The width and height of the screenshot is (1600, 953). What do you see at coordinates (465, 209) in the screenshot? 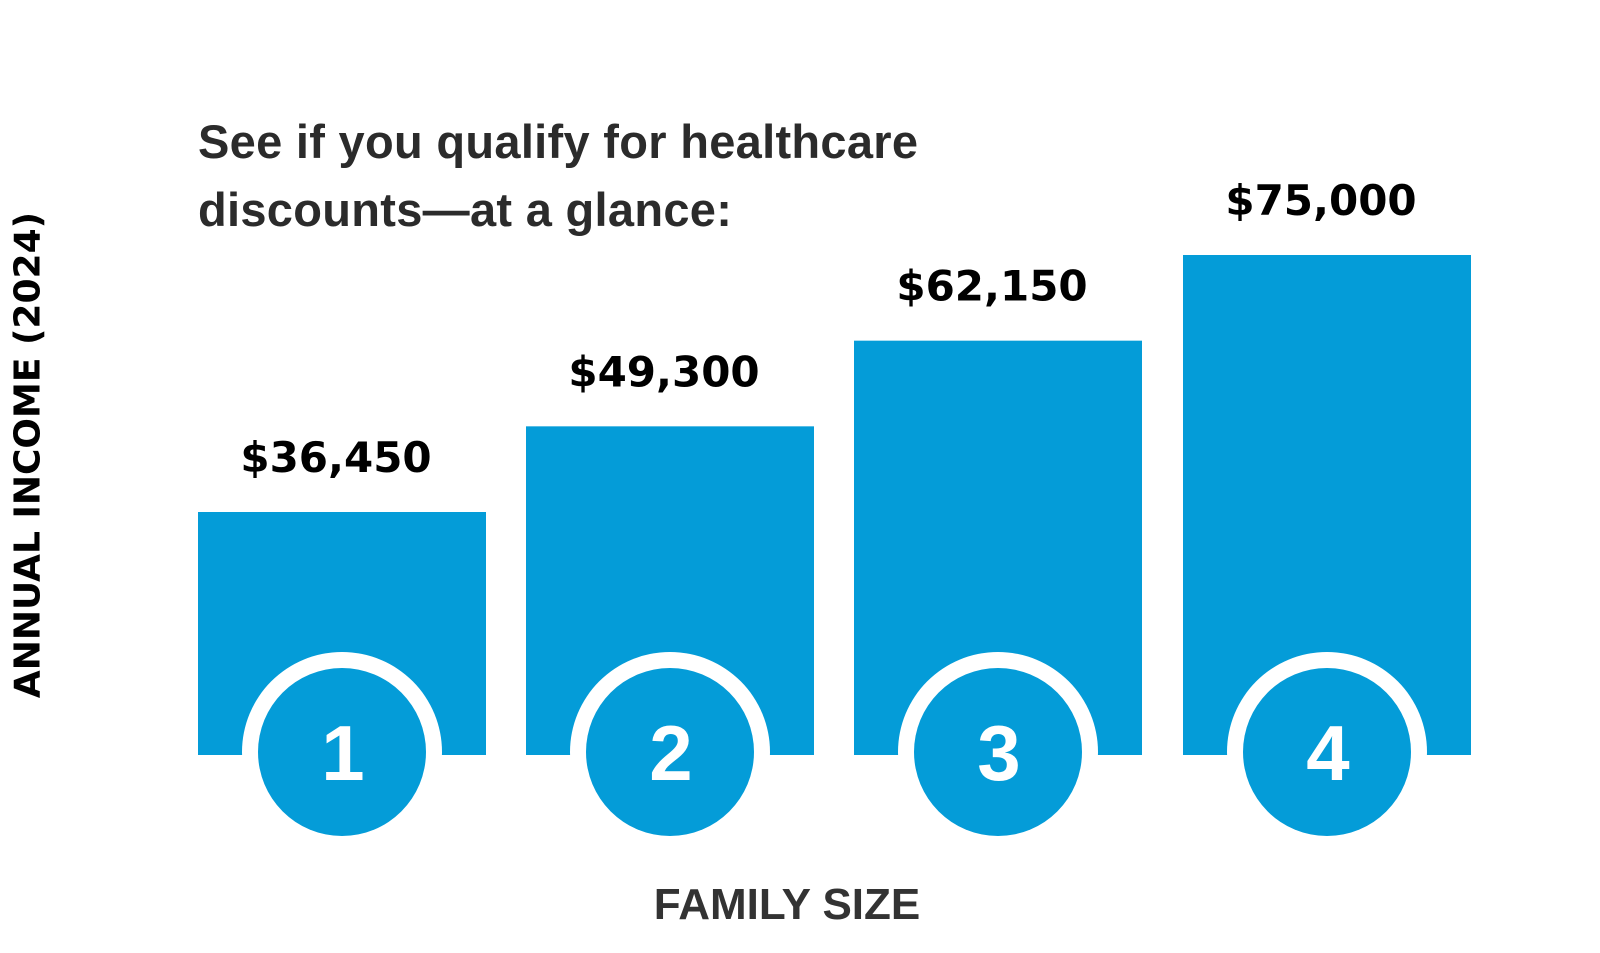
I see `chart-title-line-2: discounts—at a glance:` at bounding box center [465, 209].